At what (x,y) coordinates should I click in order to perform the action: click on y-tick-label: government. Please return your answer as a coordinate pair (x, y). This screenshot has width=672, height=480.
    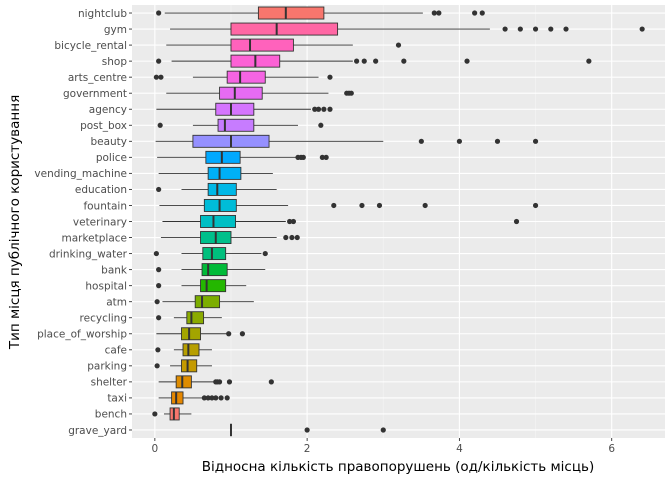
    Looking at the image, I should click on (95, 94).